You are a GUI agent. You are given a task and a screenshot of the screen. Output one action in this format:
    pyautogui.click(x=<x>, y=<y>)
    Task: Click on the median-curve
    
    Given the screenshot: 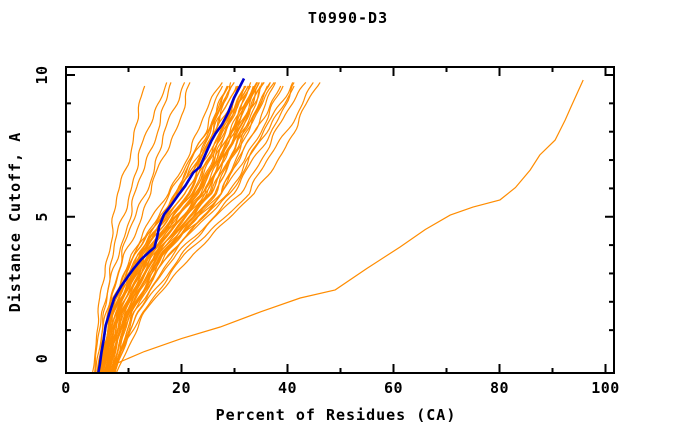 What is the action you would take?
    pyautogui.click(x=171, y=225)
    